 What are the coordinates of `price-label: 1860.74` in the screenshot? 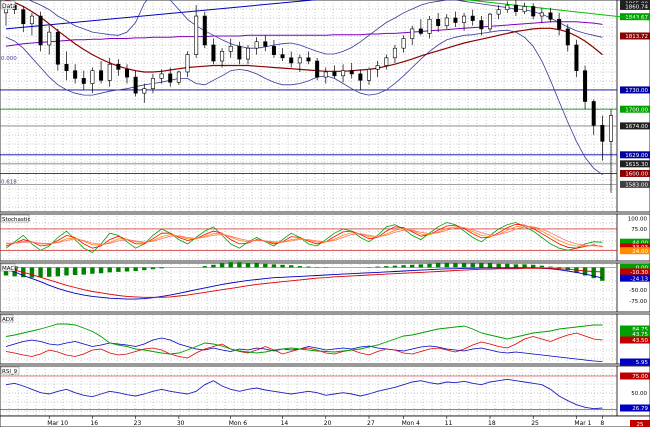 It's located at (636, 8).